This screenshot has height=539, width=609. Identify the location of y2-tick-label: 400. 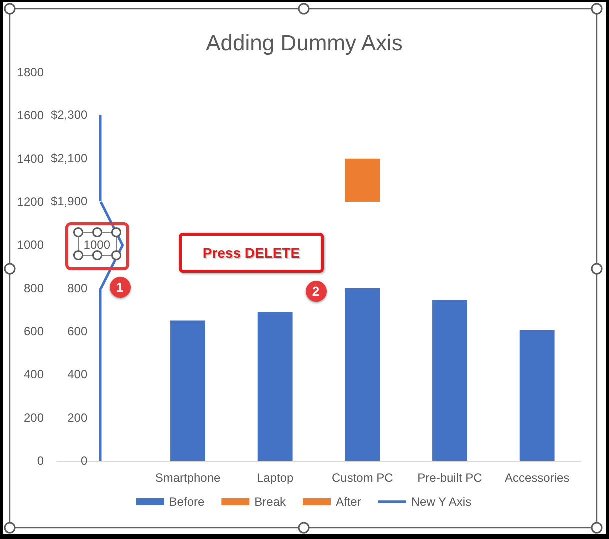
(78, 375).